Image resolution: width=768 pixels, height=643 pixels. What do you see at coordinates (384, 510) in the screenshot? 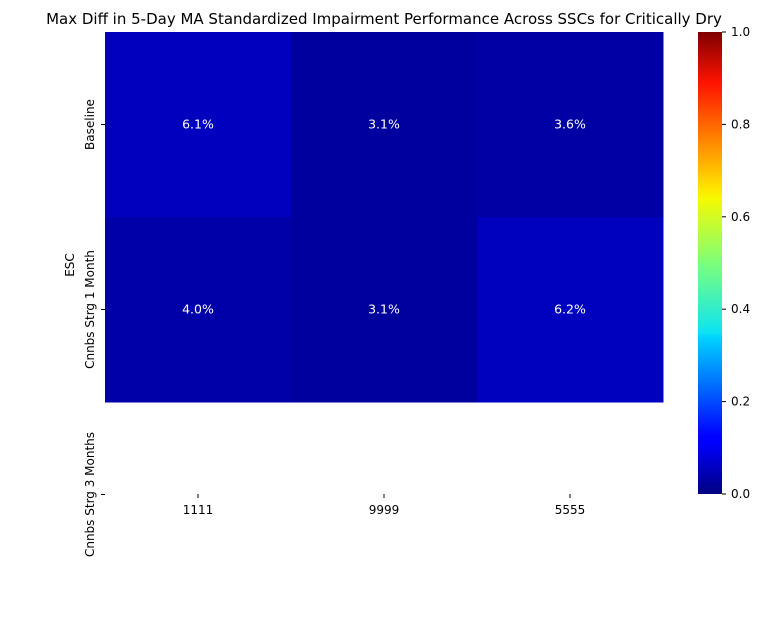
I see `x-tick-label: 9999` at bounding box center [384, 510].